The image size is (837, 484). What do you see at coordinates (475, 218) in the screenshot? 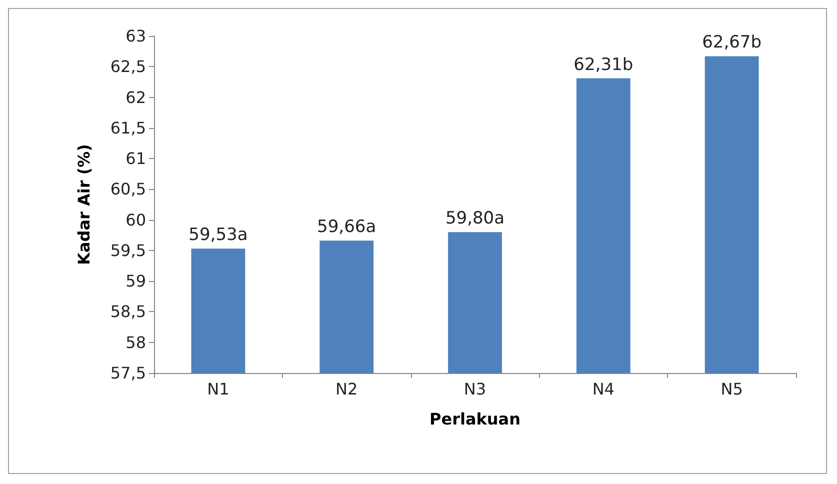
I see `data-label: 59,80a` at bounding box center [475, 218].